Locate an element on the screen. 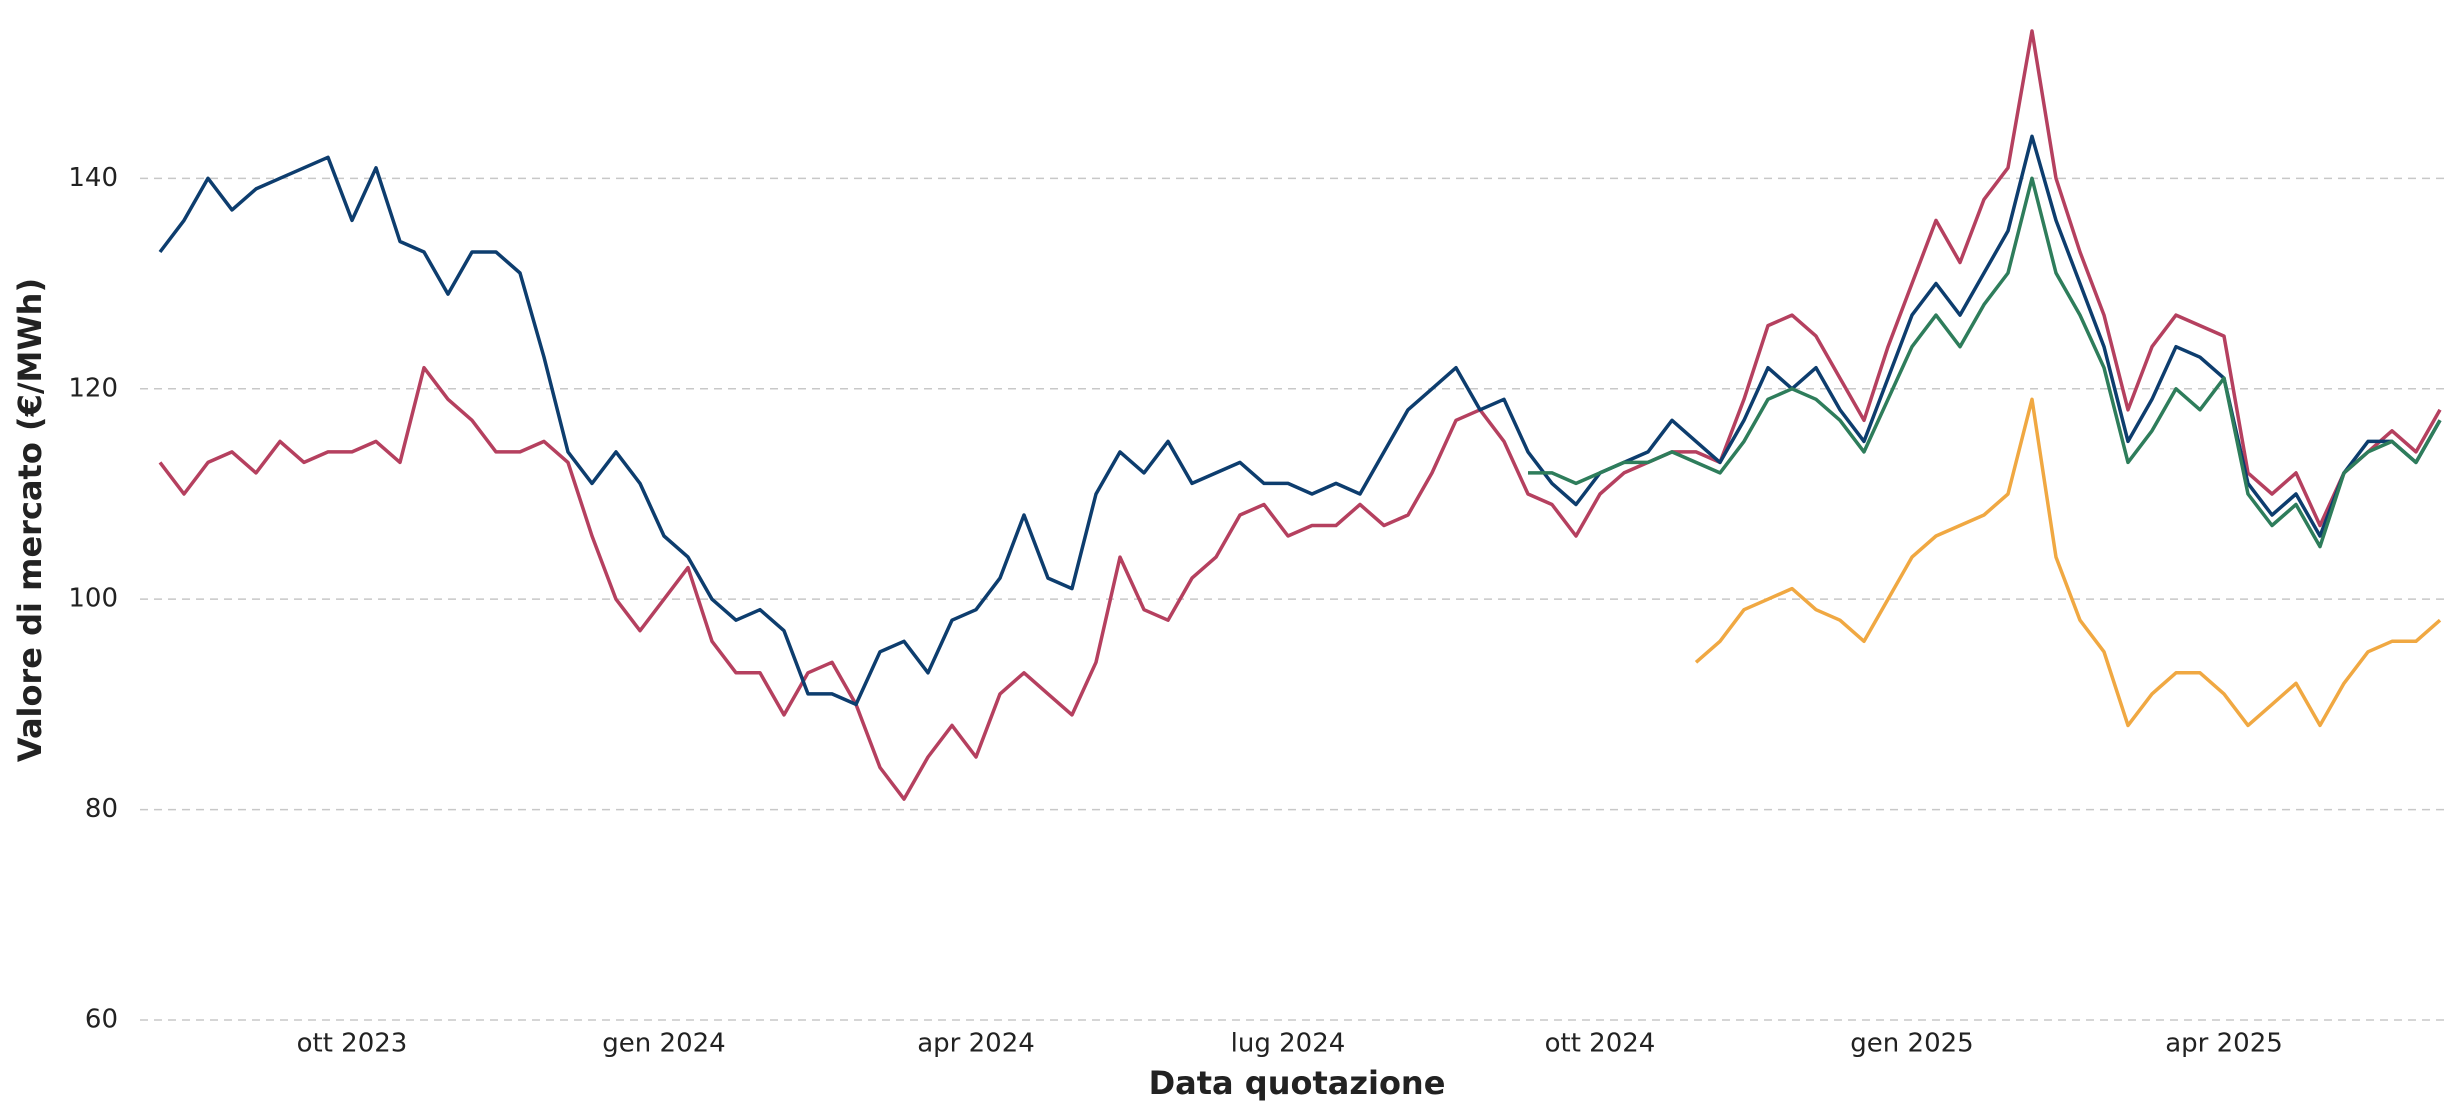 Image resolution: width=2461 pixels, height=1103 pixels. y-tick-label: 120 is located at coordinates (93, 388).